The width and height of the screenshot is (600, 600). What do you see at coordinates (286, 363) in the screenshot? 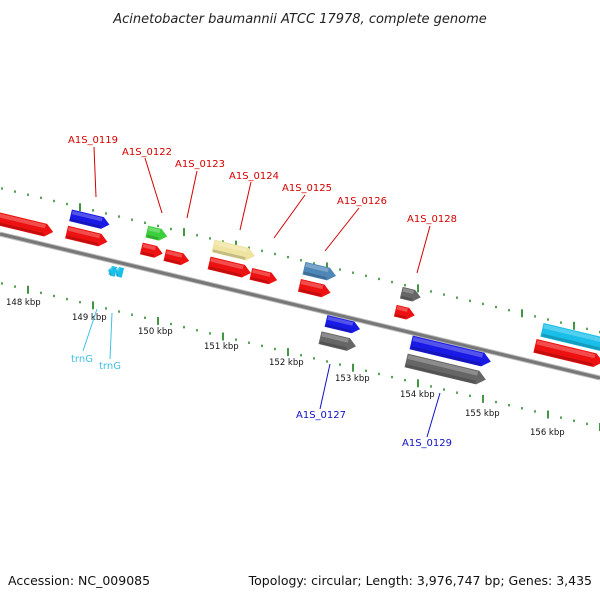
I see `kbp-label: 152 kbp` at bounding box center [286, 363].